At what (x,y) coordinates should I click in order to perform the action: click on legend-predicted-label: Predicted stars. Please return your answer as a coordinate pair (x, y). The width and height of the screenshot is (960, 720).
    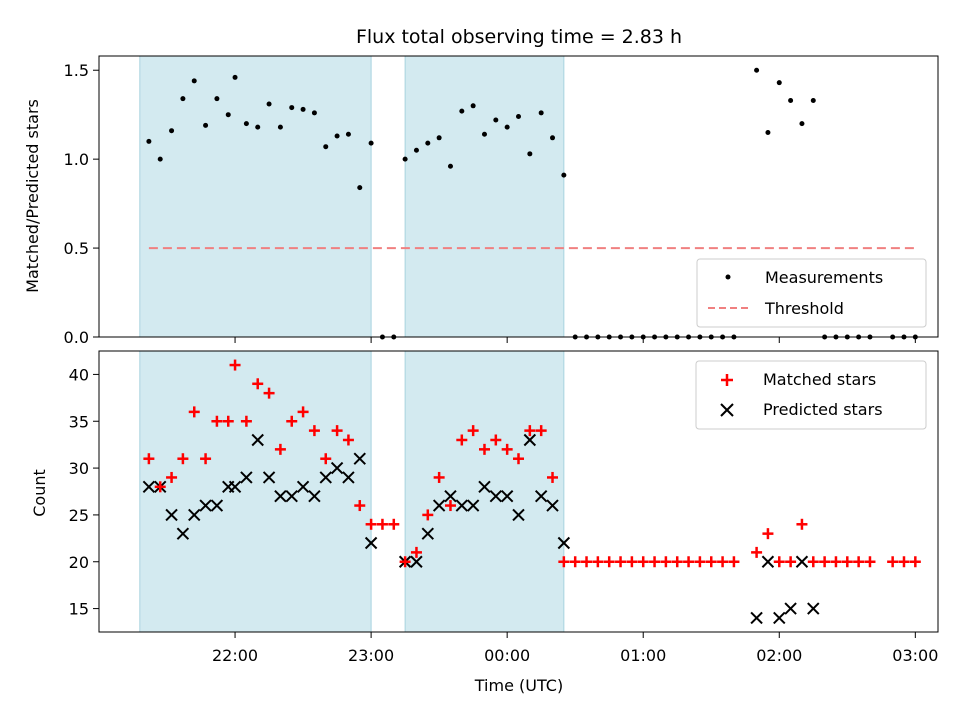
    Looking at the image, I should click on (823, 409).